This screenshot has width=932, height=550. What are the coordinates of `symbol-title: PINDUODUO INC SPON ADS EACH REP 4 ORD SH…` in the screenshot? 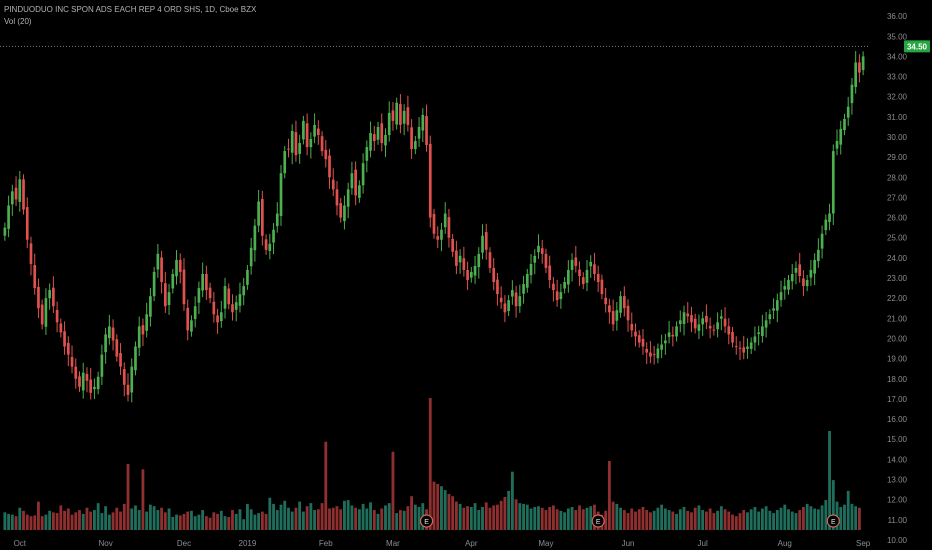 It's located at (130, 9).